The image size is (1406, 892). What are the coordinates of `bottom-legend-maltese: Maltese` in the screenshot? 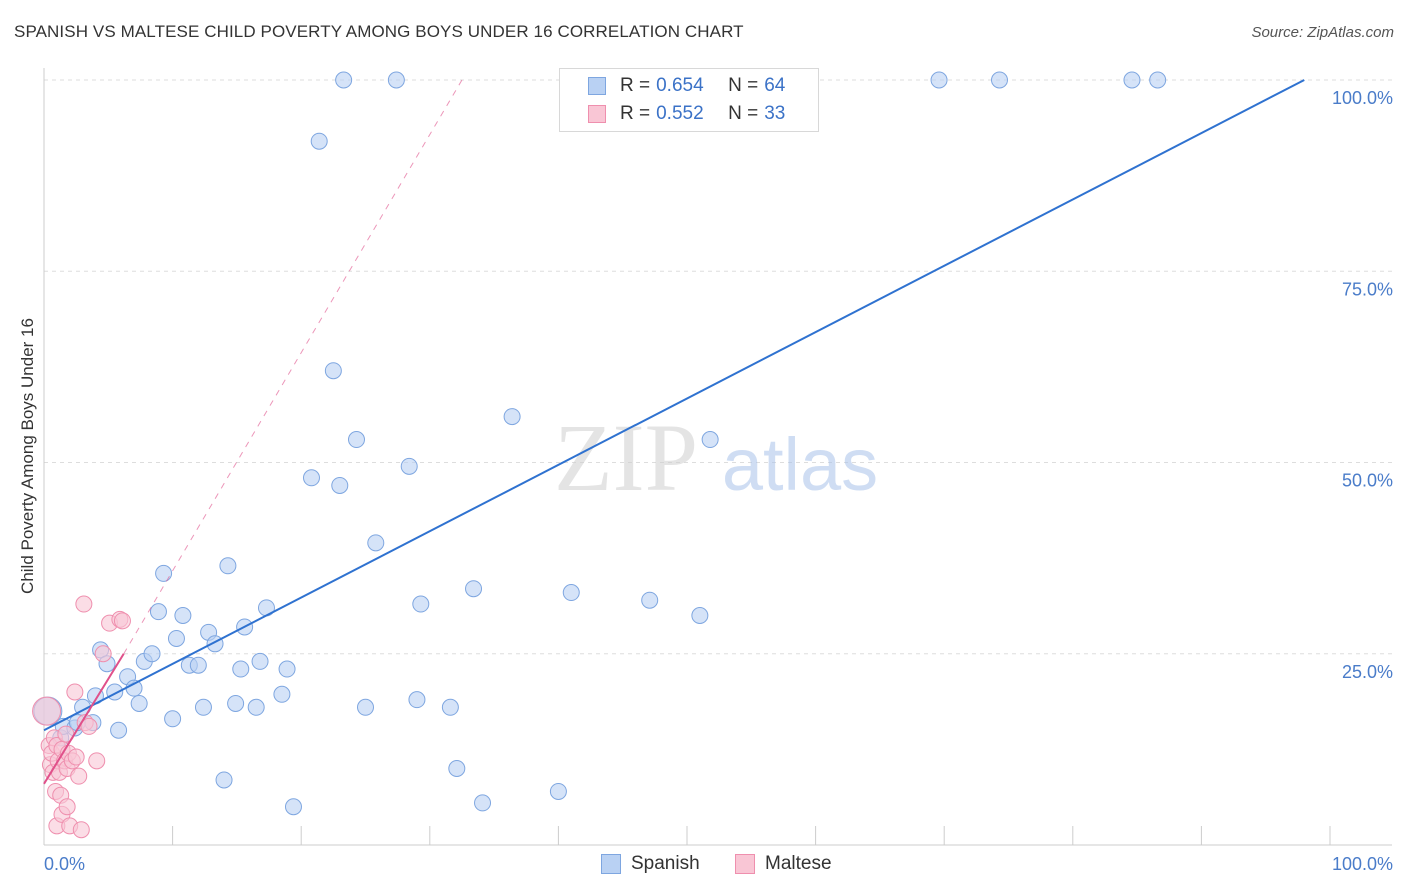 It's located at (783, 864).